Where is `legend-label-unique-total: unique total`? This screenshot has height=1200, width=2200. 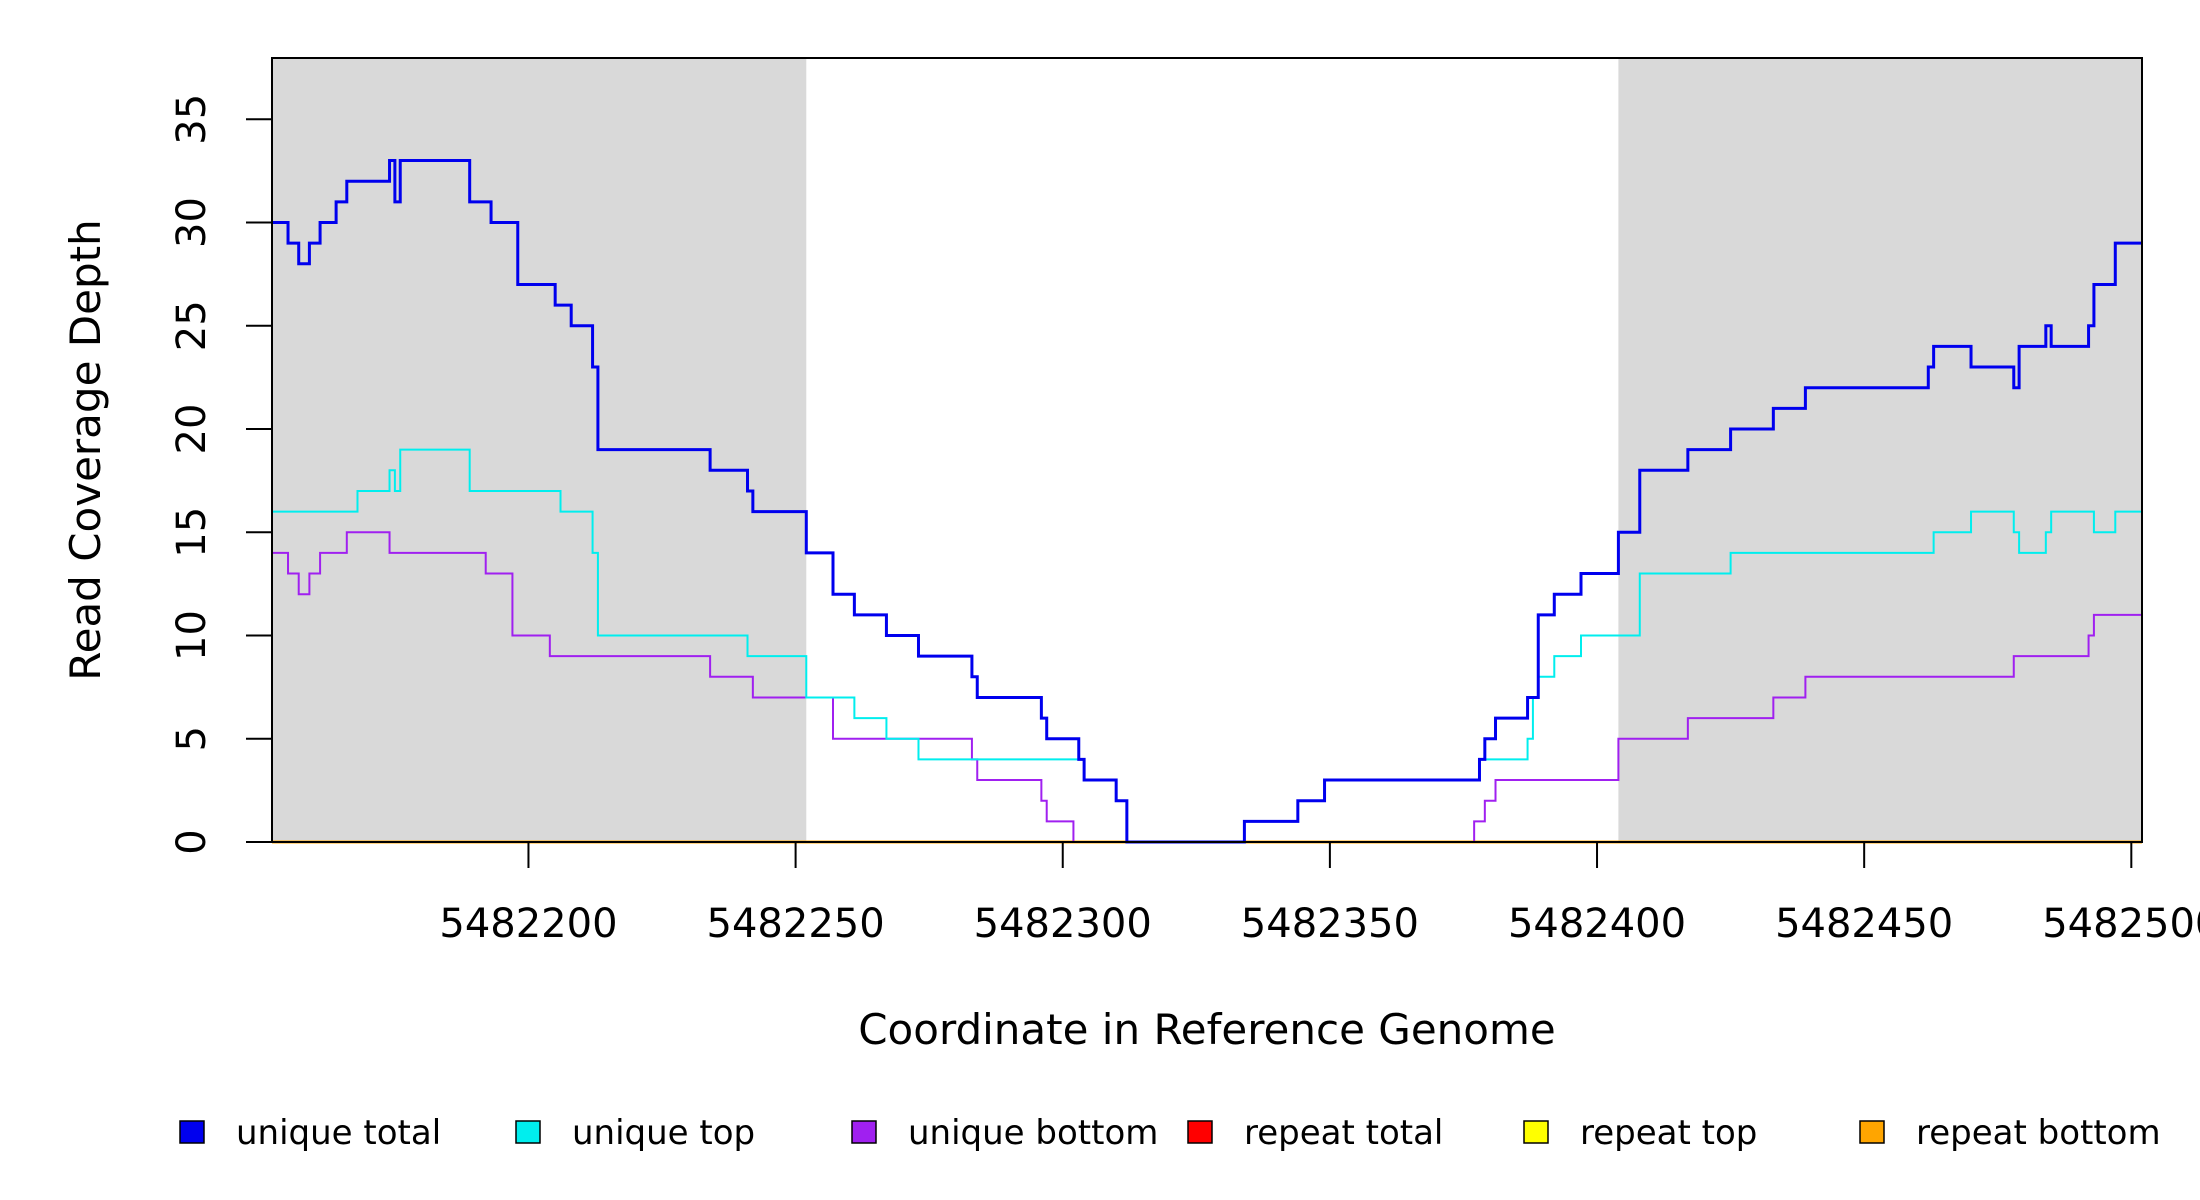
legend-label-unique-total: unique total is located at coordinates (338, 1133).